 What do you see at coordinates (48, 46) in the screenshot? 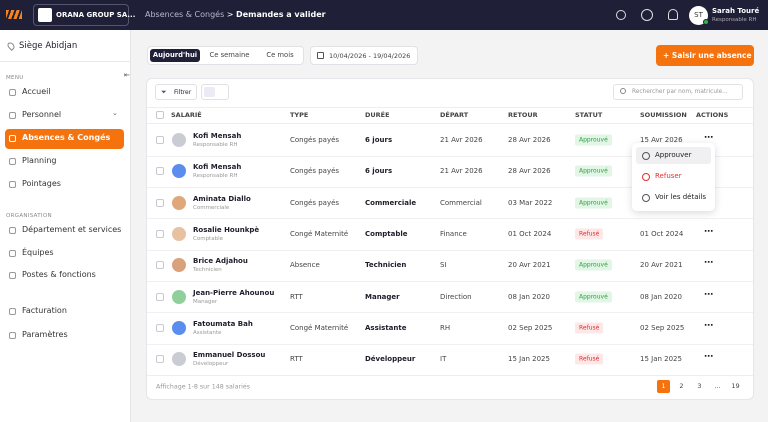
I see `site-name: Siège Abidjan` at bounding box center [48, 46].